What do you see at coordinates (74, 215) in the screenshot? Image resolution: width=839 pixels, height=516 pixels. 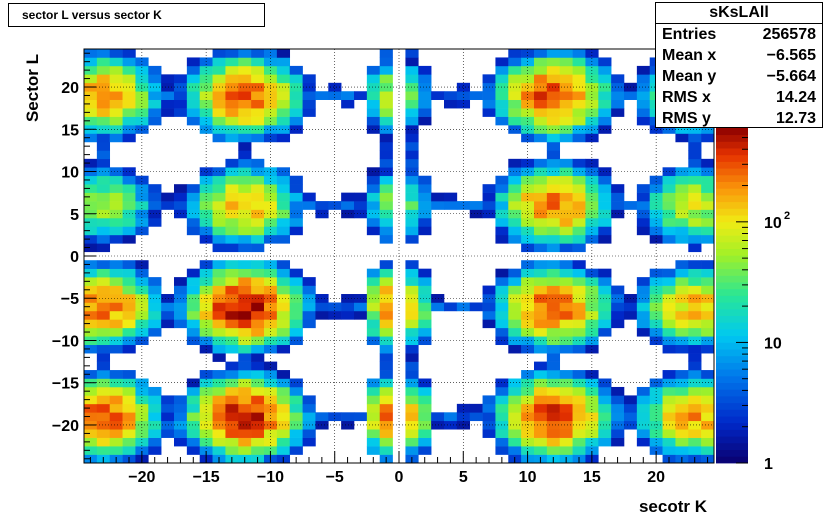 I see `y-tick-label: 5` at bounding box center [74, 215].